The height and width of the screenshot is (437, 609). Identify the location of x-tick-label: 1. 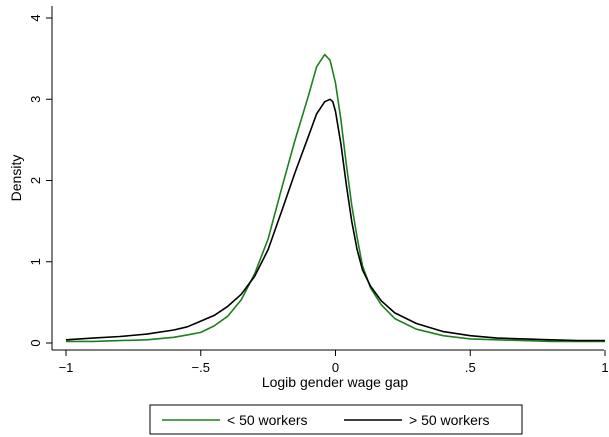
(604, 367).